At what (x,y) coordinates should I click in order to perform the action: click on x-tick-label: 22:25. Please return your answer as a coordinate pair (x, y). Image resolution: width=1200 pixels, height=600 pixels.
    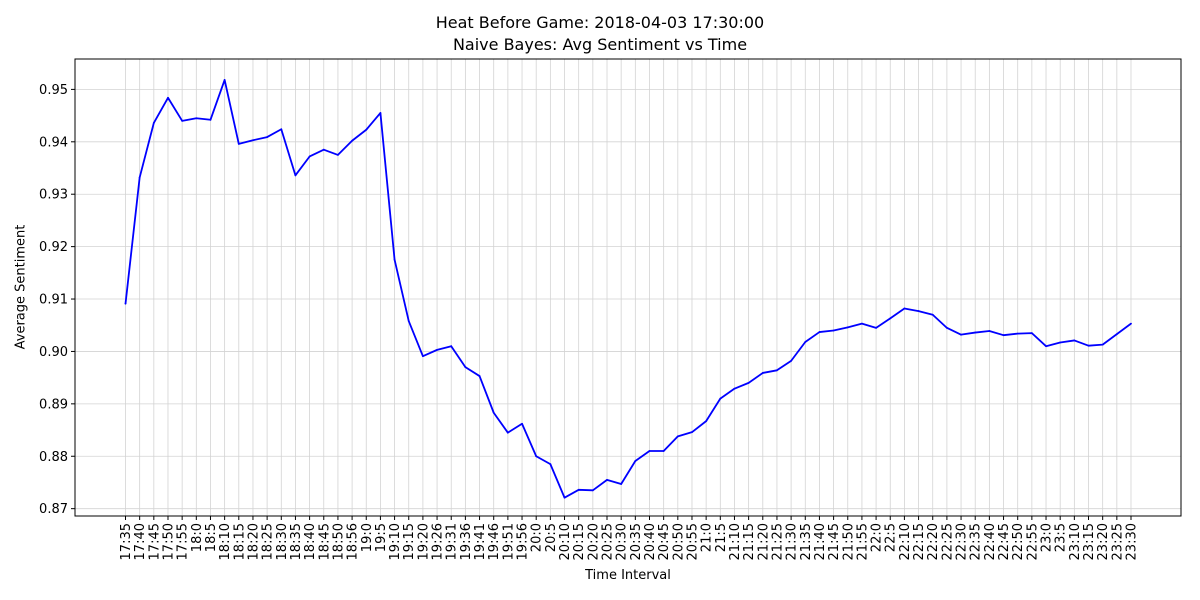
    Looking at the image, I should click on (947, 541).